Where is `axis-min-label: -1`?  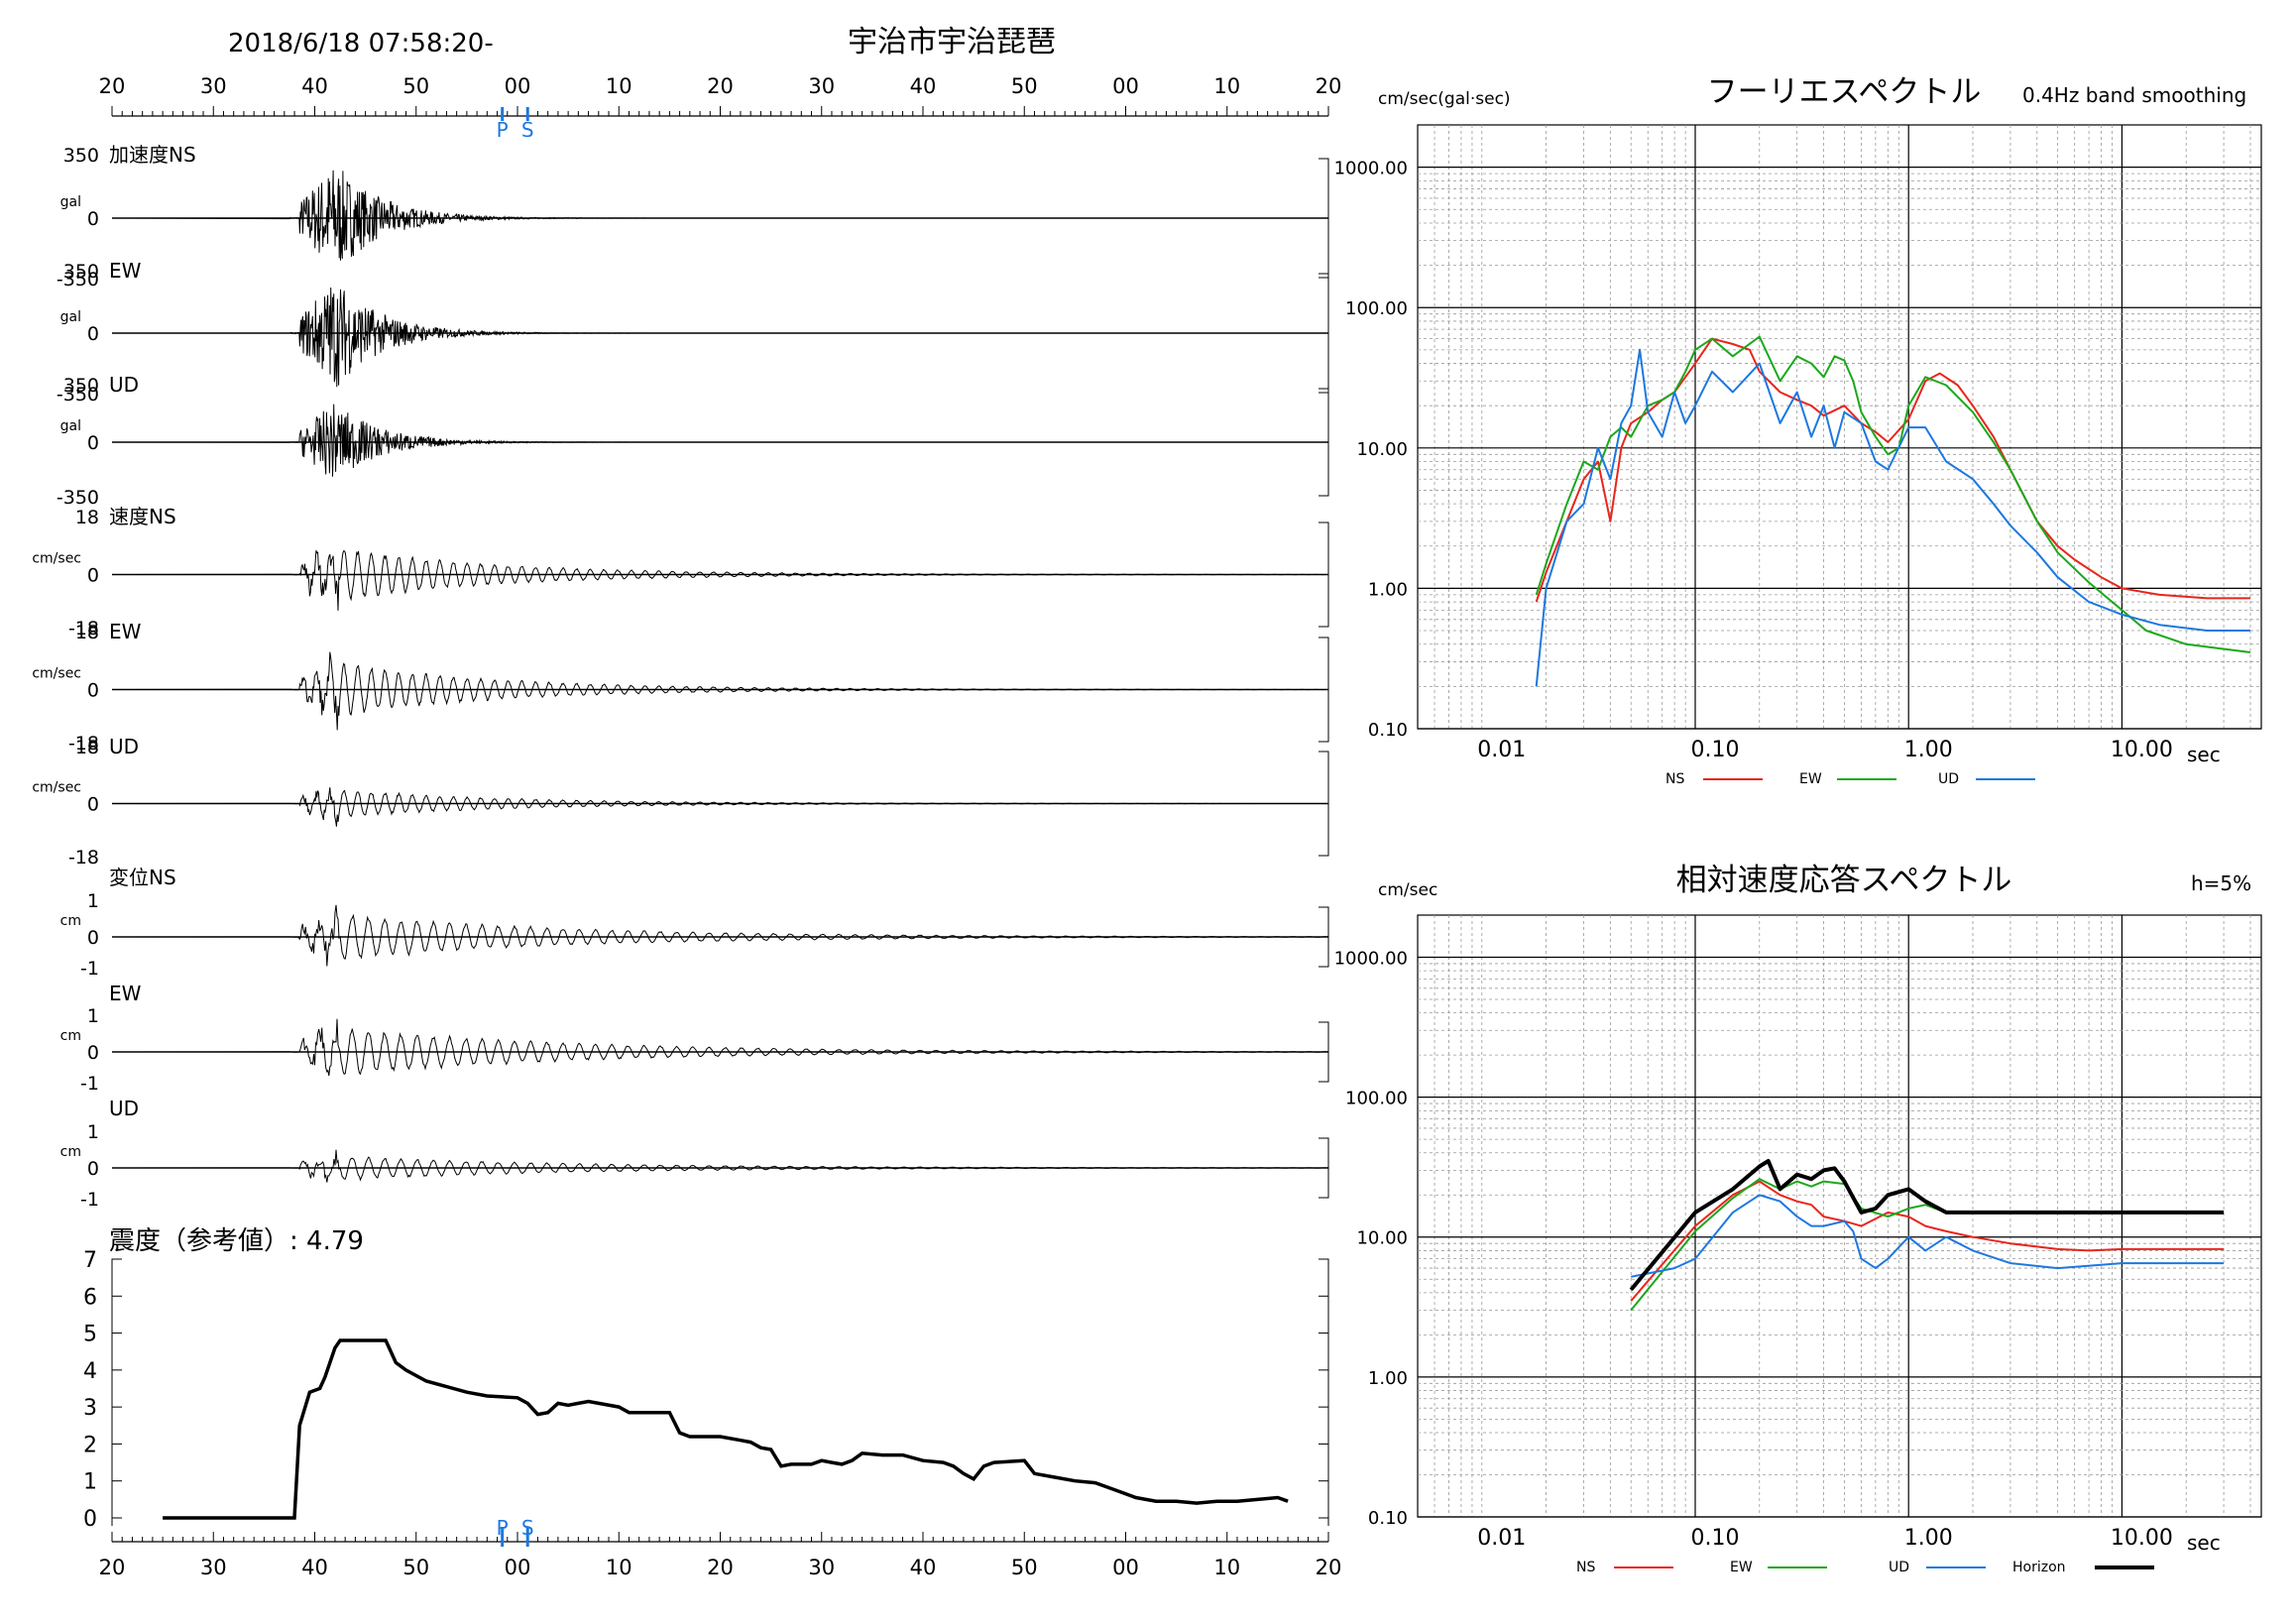 axis-min-label: -1 is located at coordinates (89, 1200).